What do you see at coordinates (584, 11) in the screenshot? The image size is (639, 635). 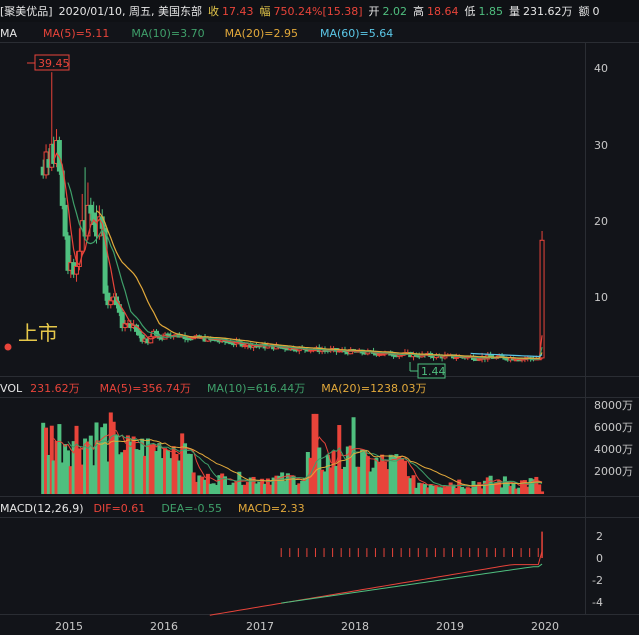 I see `amount-label: 额` at bounding box center [584, 11].